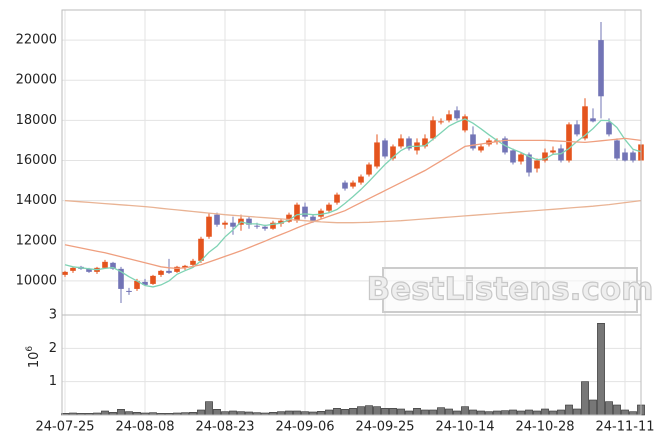 The image size is (663, 444). I want to click on x-tick-label: 24-10-14, so click(464, 427).